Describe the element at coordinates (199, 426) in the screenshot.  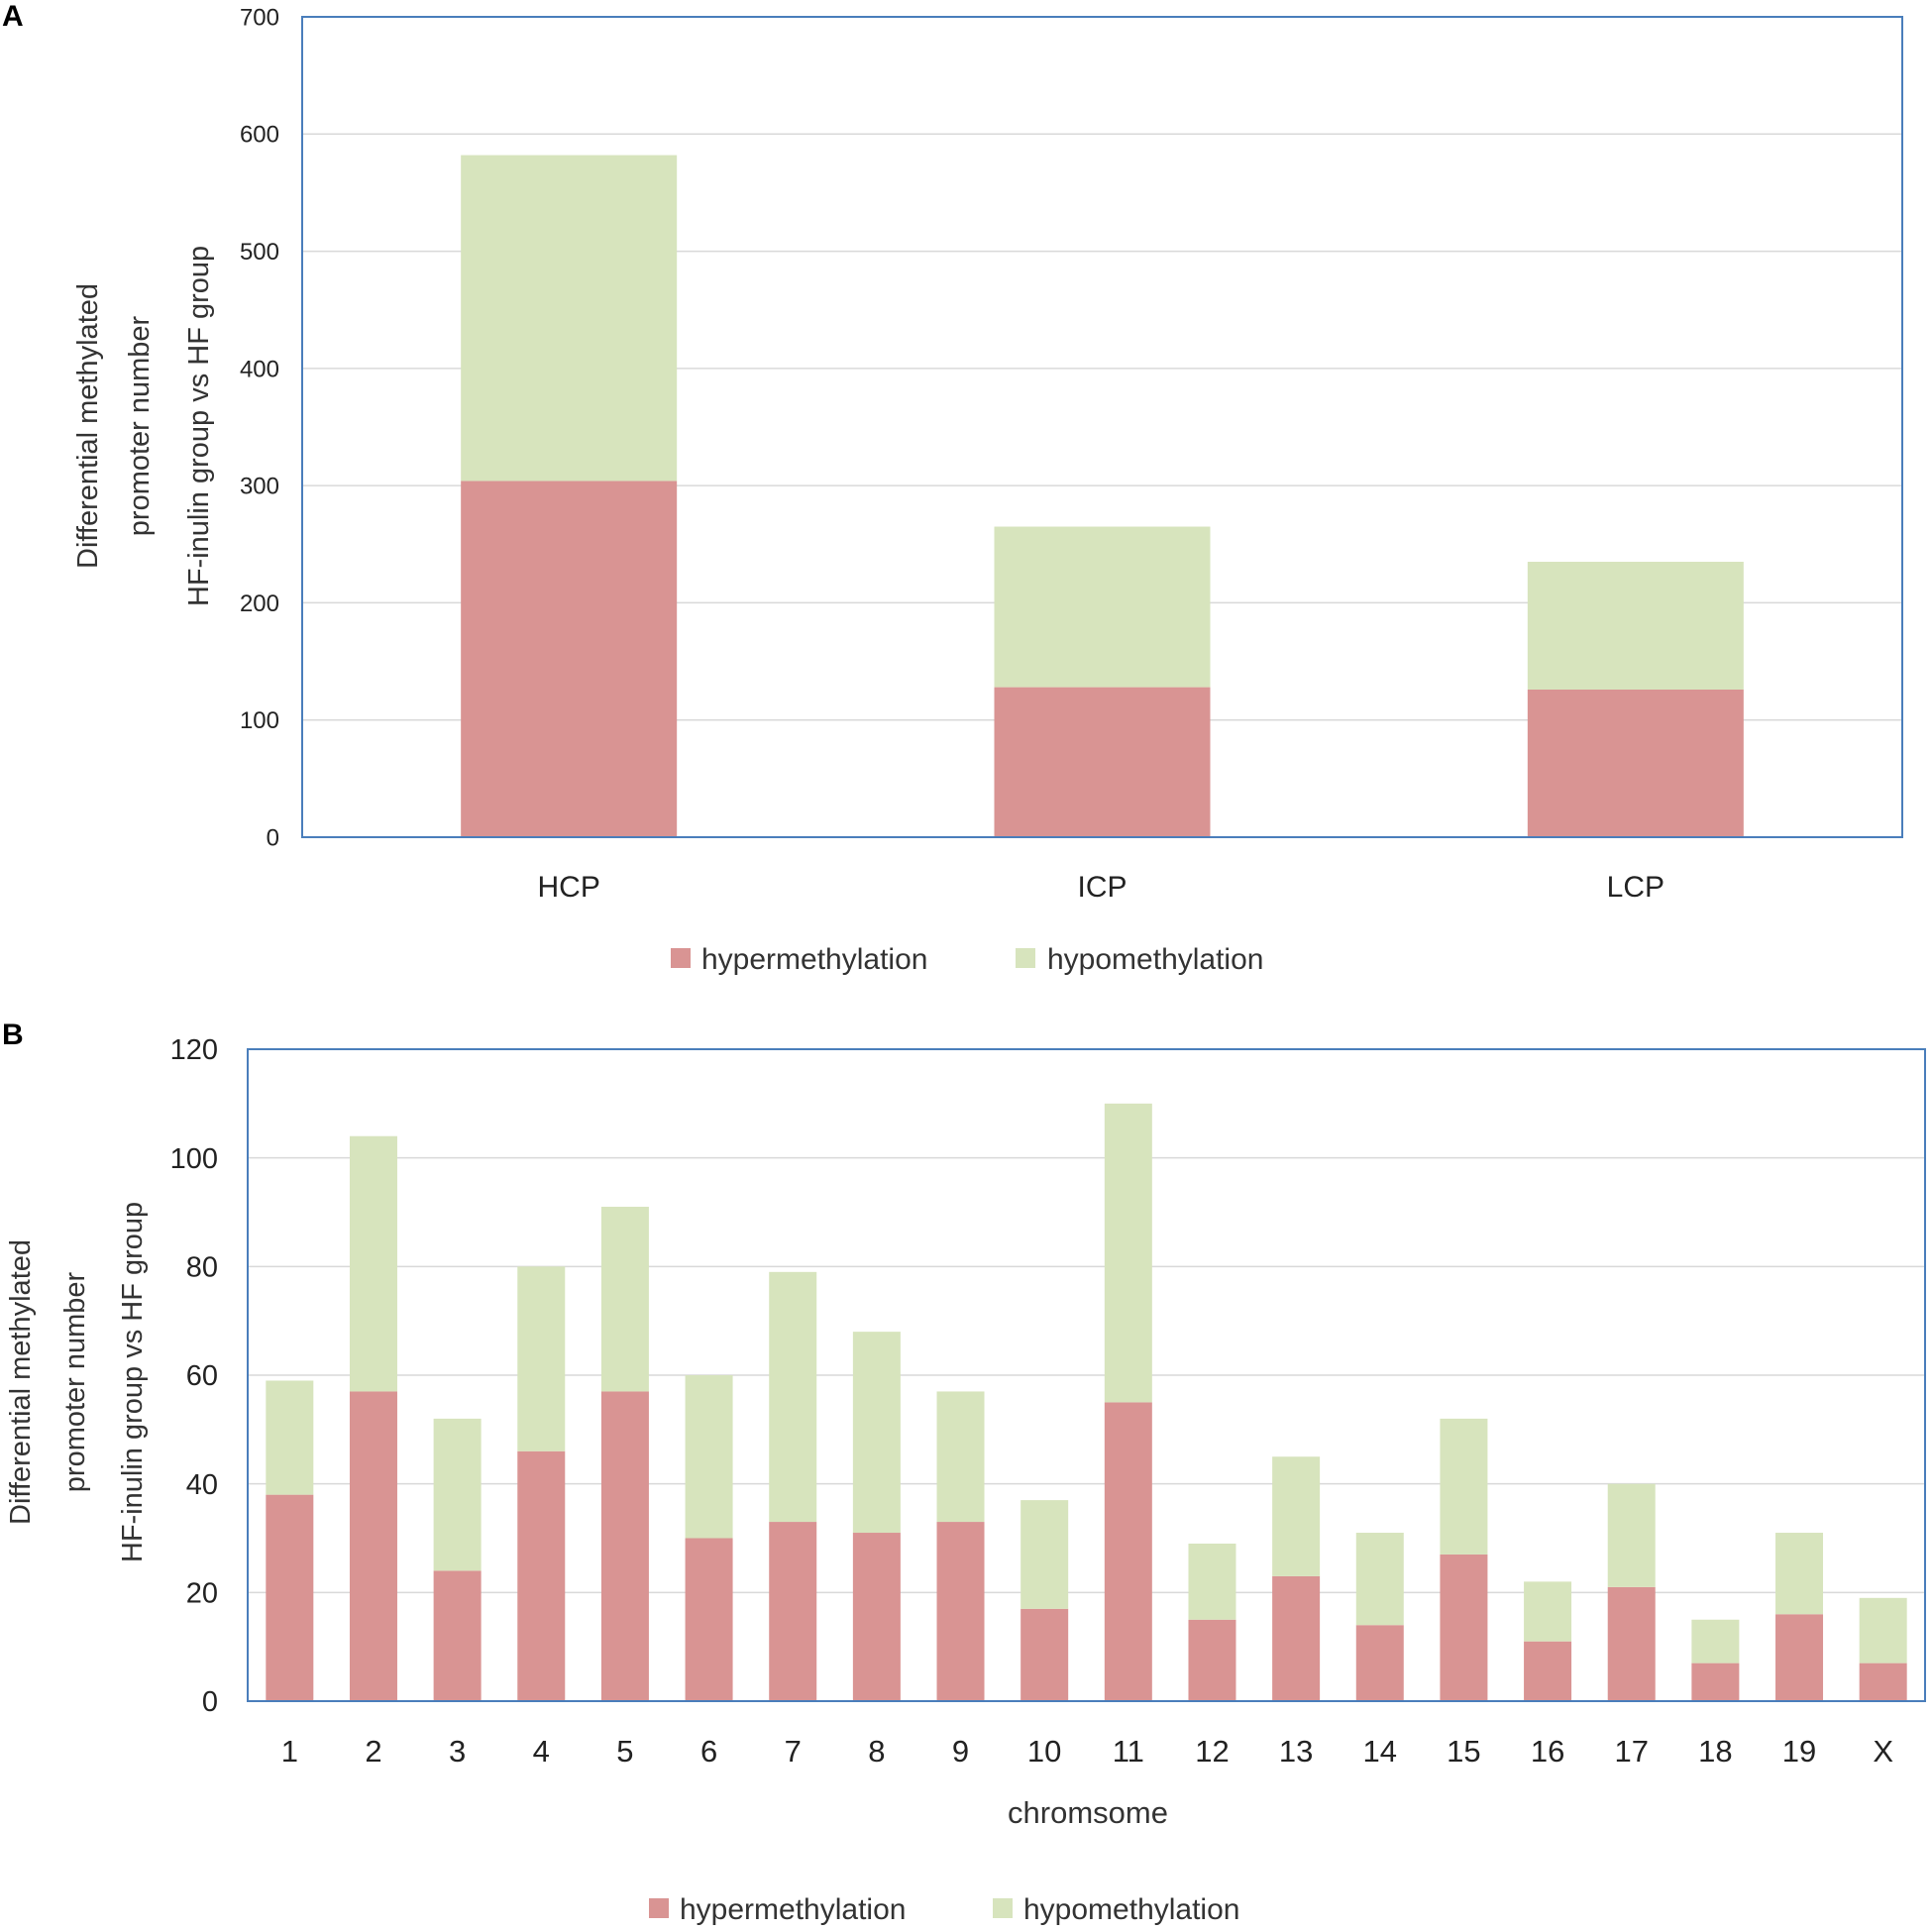
I see `panel-a-ylabel-line3: HF-inulin group vs HF group` at that location.